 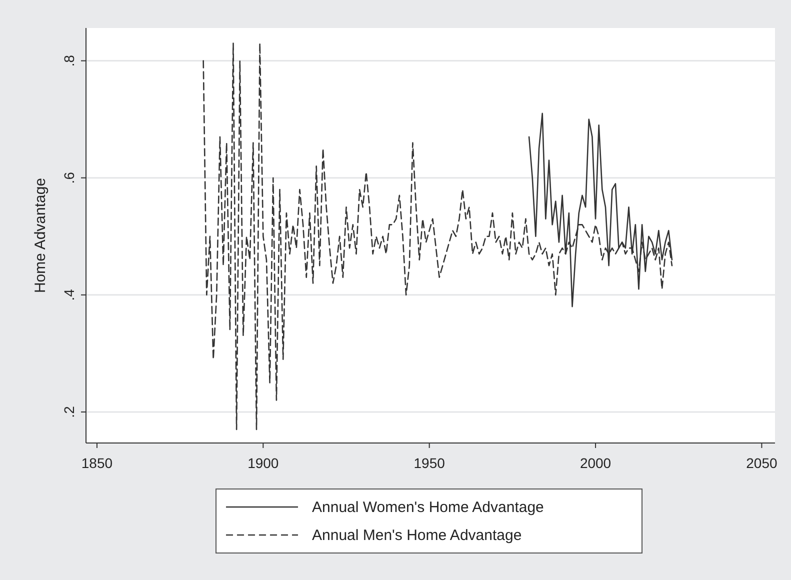 What do you see at coordinates (69, 178) in the screenshot?
I see `y-tick-label: .6` at bounding box center [69, 178].